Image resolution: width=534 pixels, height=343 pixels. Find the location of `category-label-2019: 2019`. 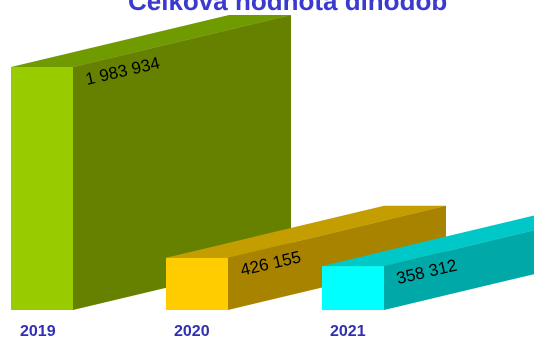

category-label-2019: 2019 is located at coordinates (38, 331).